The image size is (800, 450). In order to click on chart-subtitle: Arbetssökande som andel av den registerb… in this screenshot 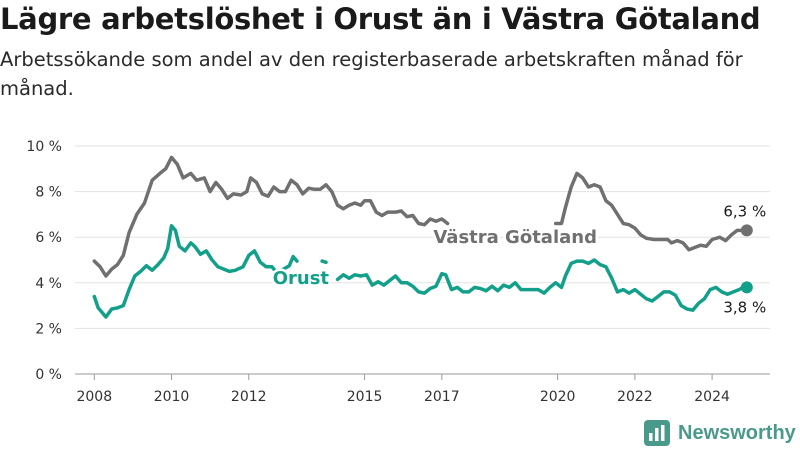, I will do `click(371, 74)`.